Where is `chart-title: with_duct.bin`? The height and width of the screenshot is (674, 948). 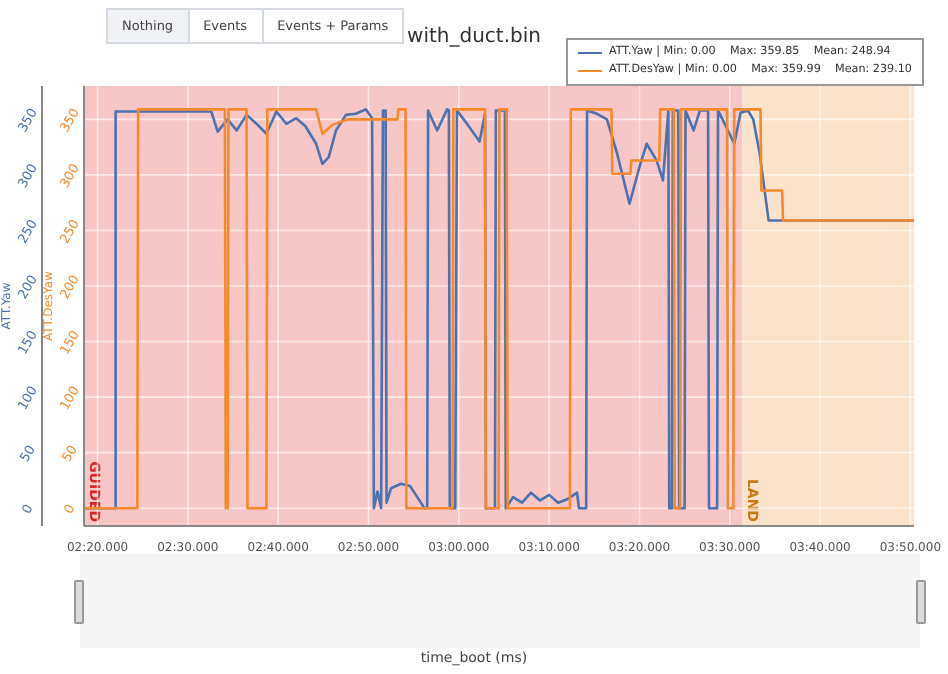 chart-title: with_duct.bin is located at coordinates (474, 37).